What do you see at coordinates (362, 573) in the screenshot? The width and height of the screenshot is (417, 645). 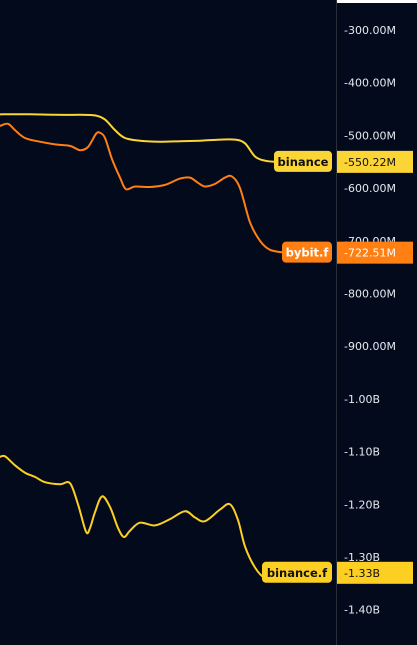 I see `series-value-label: -1.33B` at bounding box center [362, 573].